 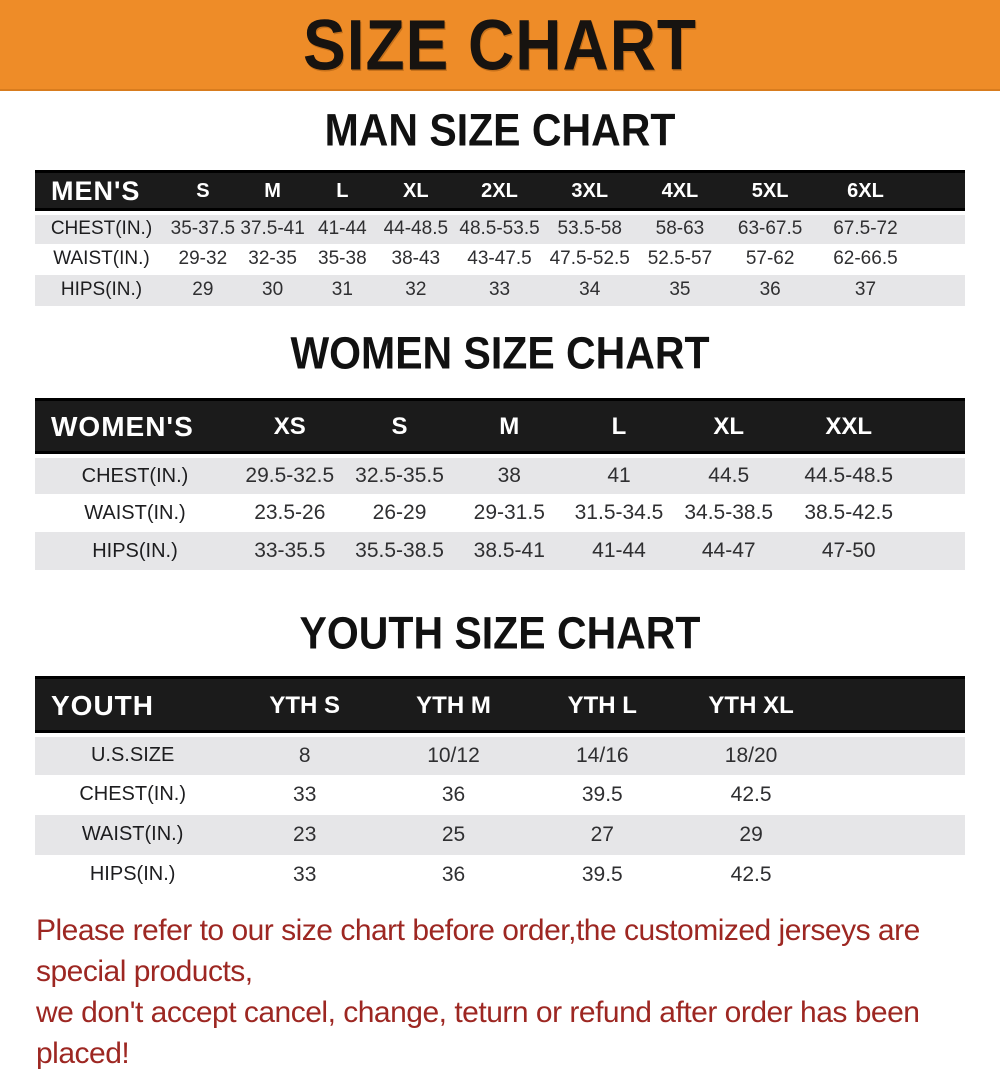 What do you see at coordinates (509, 475) in the screenshot?
I see `size-value-cell: 38` at bounding box center [509, 475].